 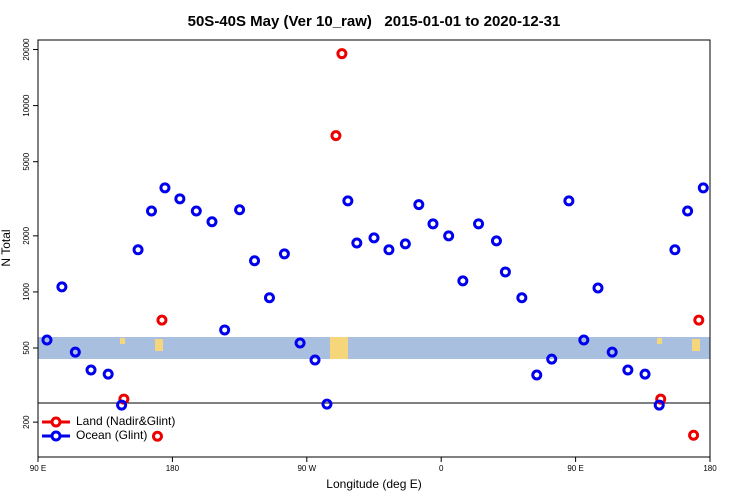 What do you see at coordinates (26, 348) in the screenshot?
I see `y-tick-label: 500` at bounding box center [26, 348].